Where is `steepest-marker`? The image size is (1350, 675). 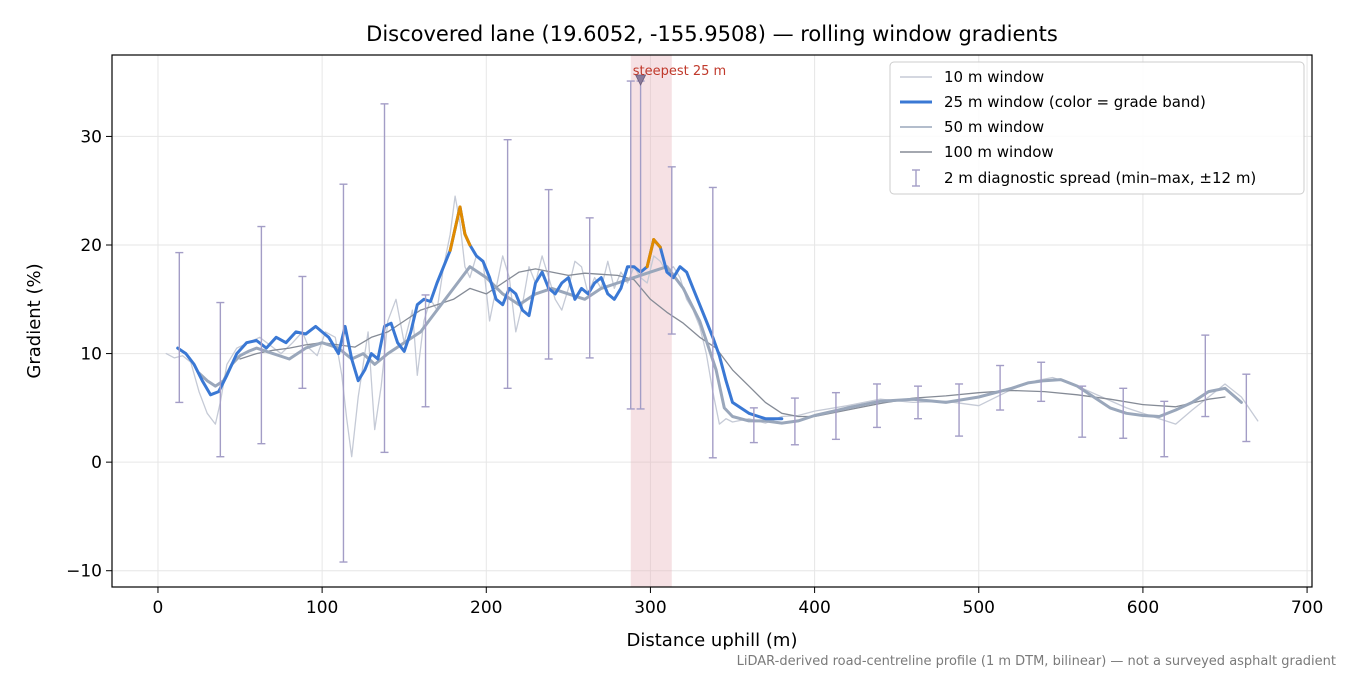
steepest-marker is located at coordinates (640, 80).